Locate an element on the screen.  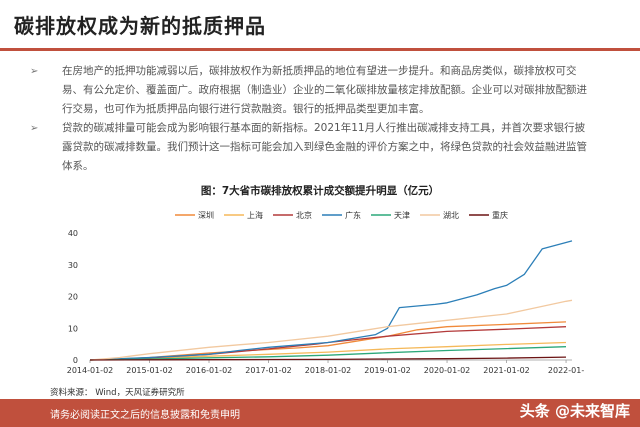
y-tick-label: 20 is located at coordinates (73, 297).